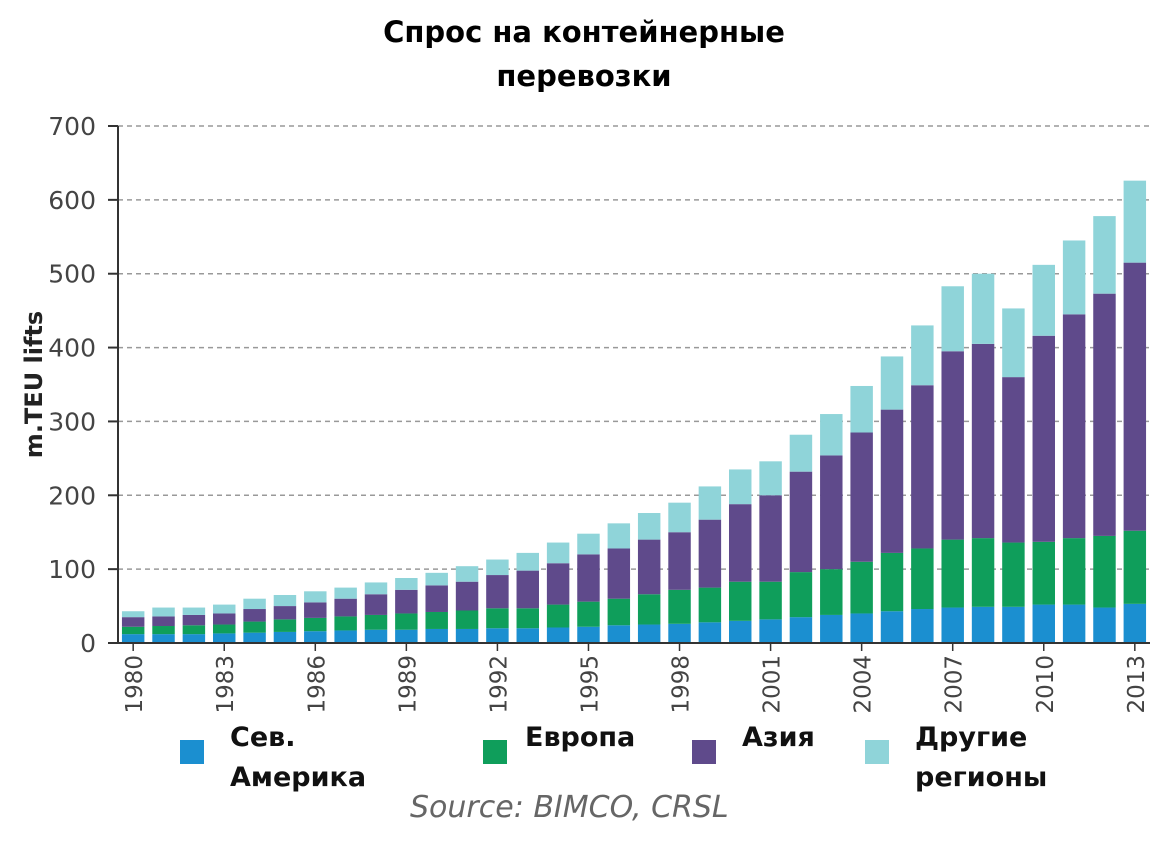  What do you see at coordinates (72, 569) in the screenshot?
I see `y-tick-label: 100` at bounding box center [72, 569].